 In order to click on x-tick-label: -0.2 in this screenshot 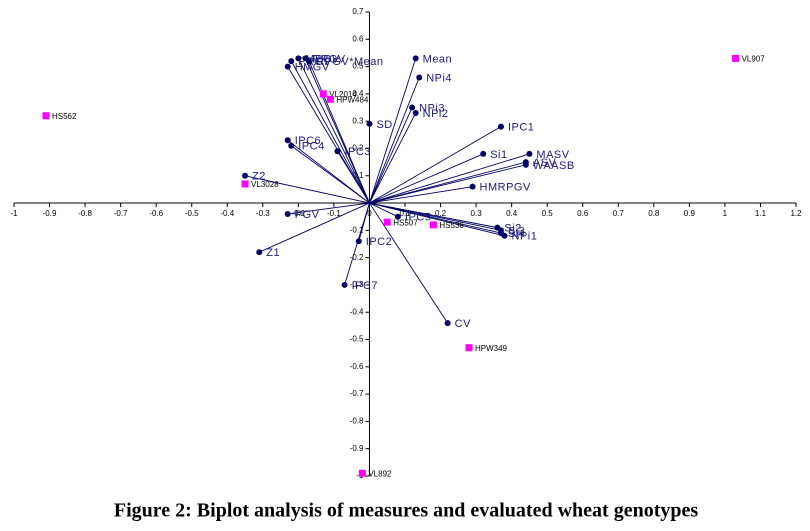, I will do `click(298, 213)`.